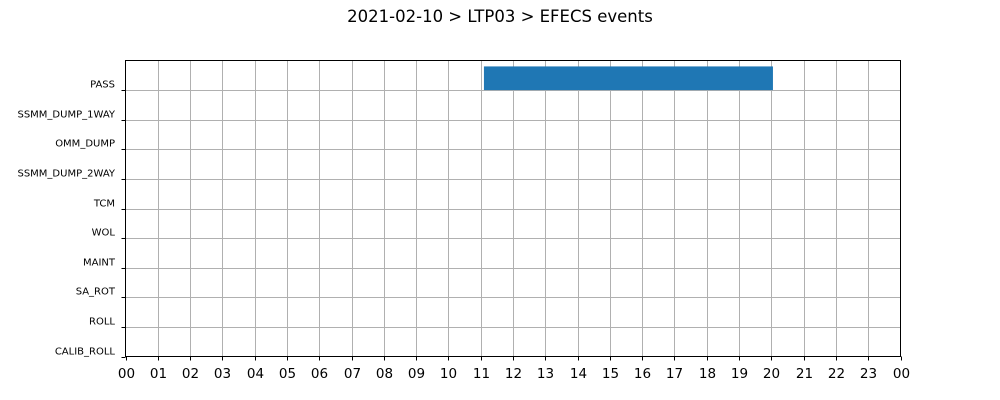  What do you see at coordinates (287, 374) in the screenshot?
I see `x-tick-label: 05` at bounding box center [287, 374].